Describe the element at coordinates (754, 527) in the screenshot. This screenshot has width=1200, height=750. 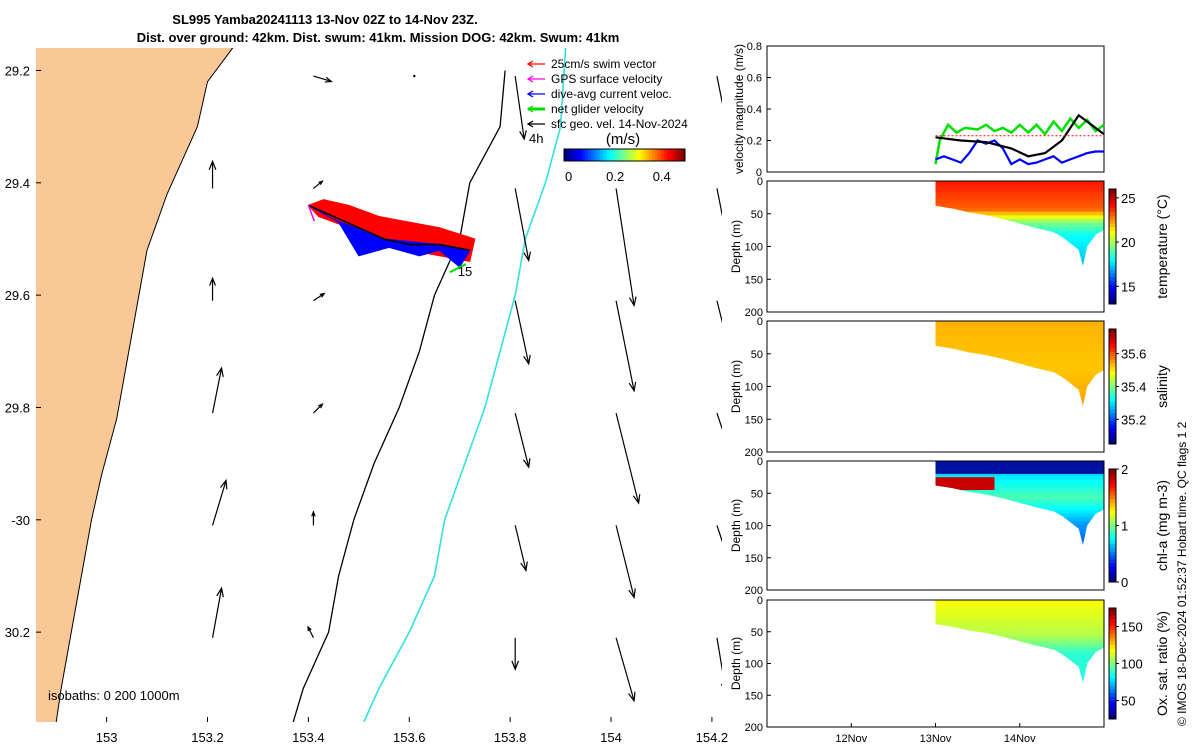
I see `depth-tick-label: 100` at that location.